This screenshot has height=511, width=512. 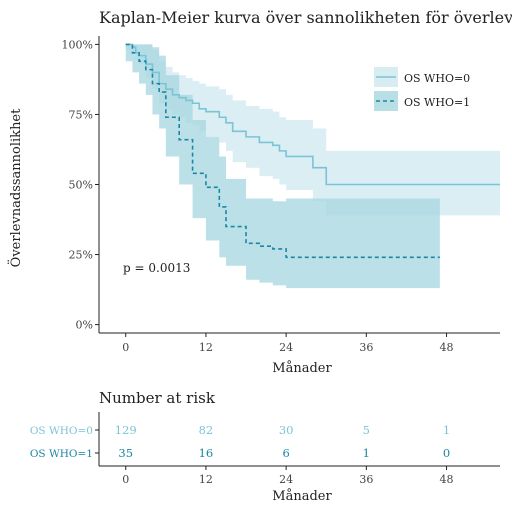 What do you see at coordinates (366, 347) in the screenshot?
I see `x-tick-label: 36` at bounding box center [366, 347].